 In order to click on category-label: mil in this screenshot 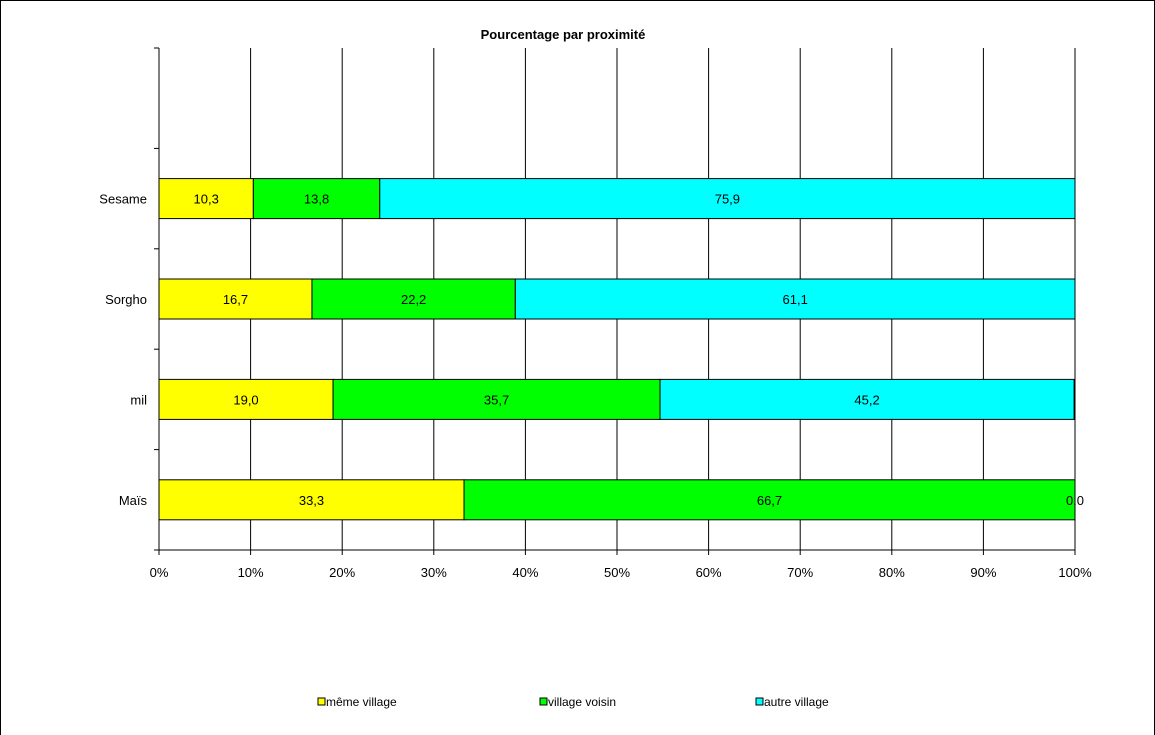, I will do `click(138, 399)`.